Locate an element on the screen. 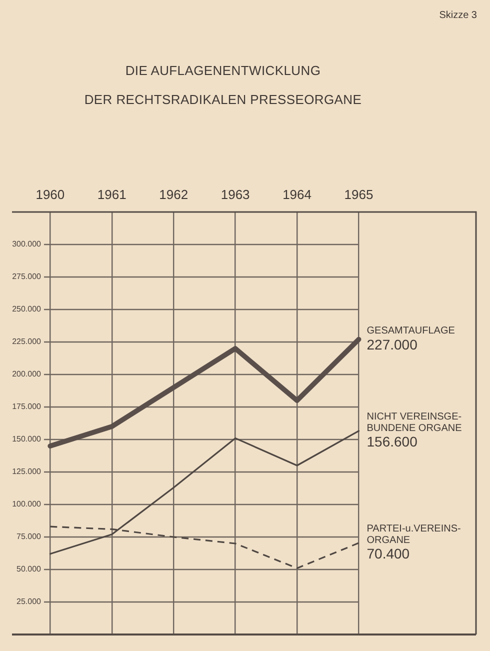 This screenshot has height=651, width=490. y-tick-label: 100.000 is located at coordinates (27, 504).